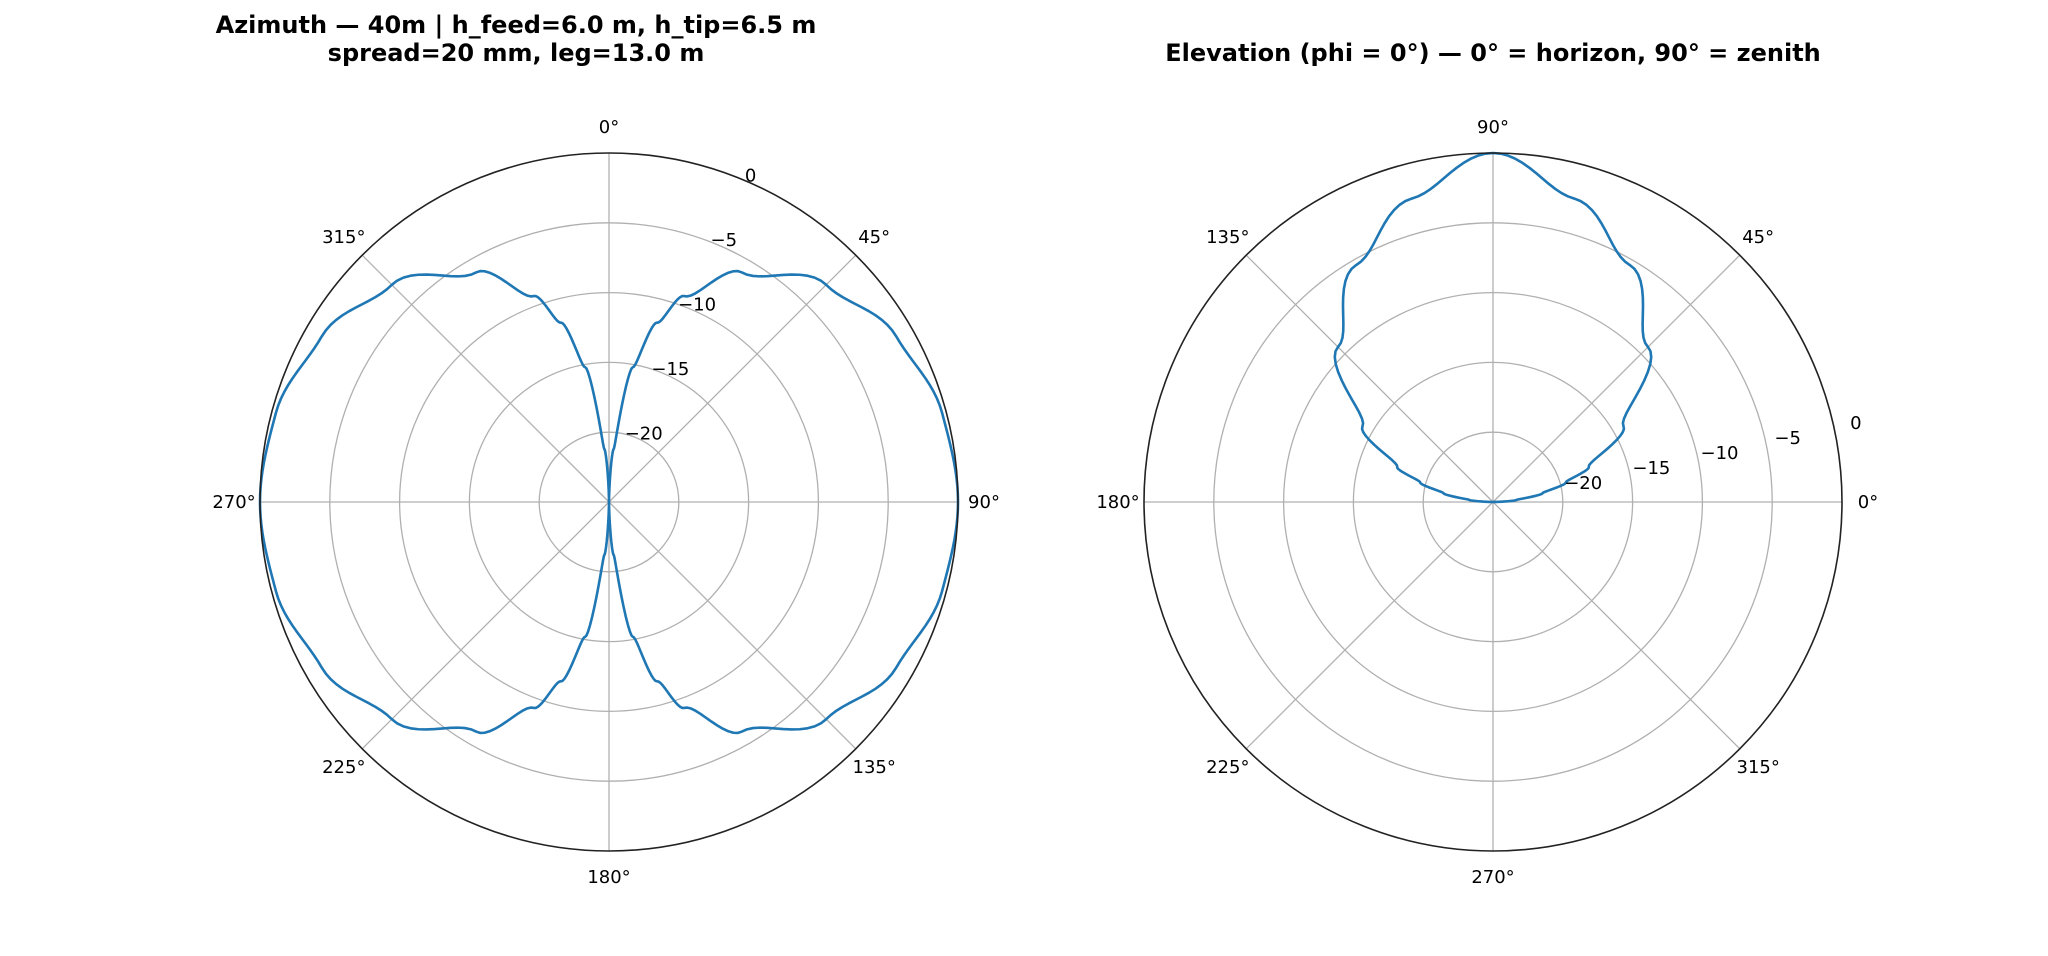  What do you see at coordinates (1855, 423) in the screenshot?
I see `elevation-r-label-0: 0` at bounding box center [1855, 423].